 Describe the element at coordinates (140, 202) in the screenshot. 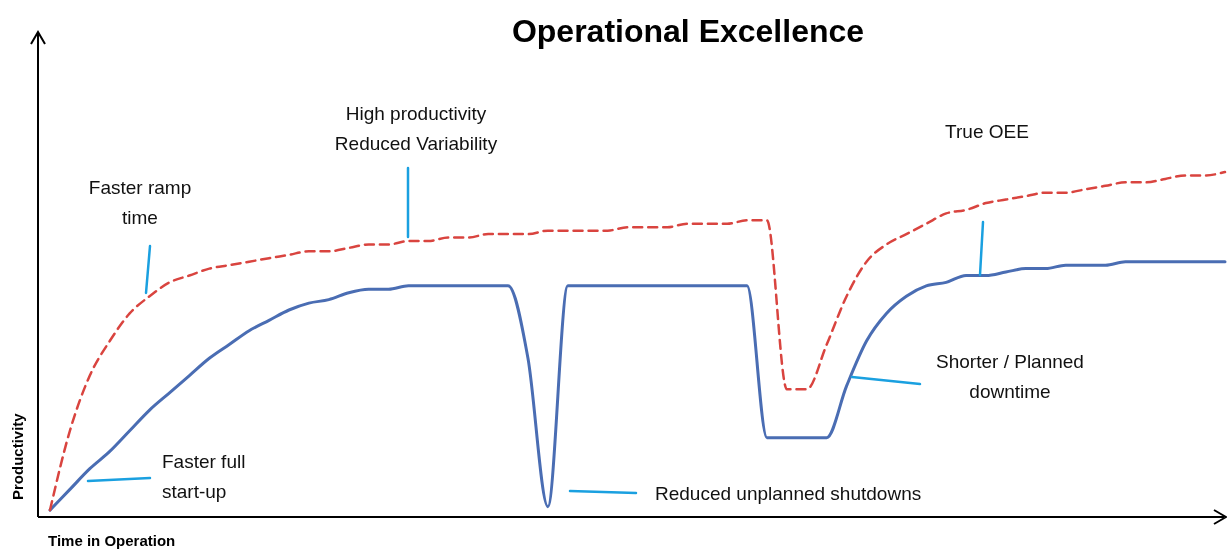

I see `annotation: Faster ramp time` at that location.